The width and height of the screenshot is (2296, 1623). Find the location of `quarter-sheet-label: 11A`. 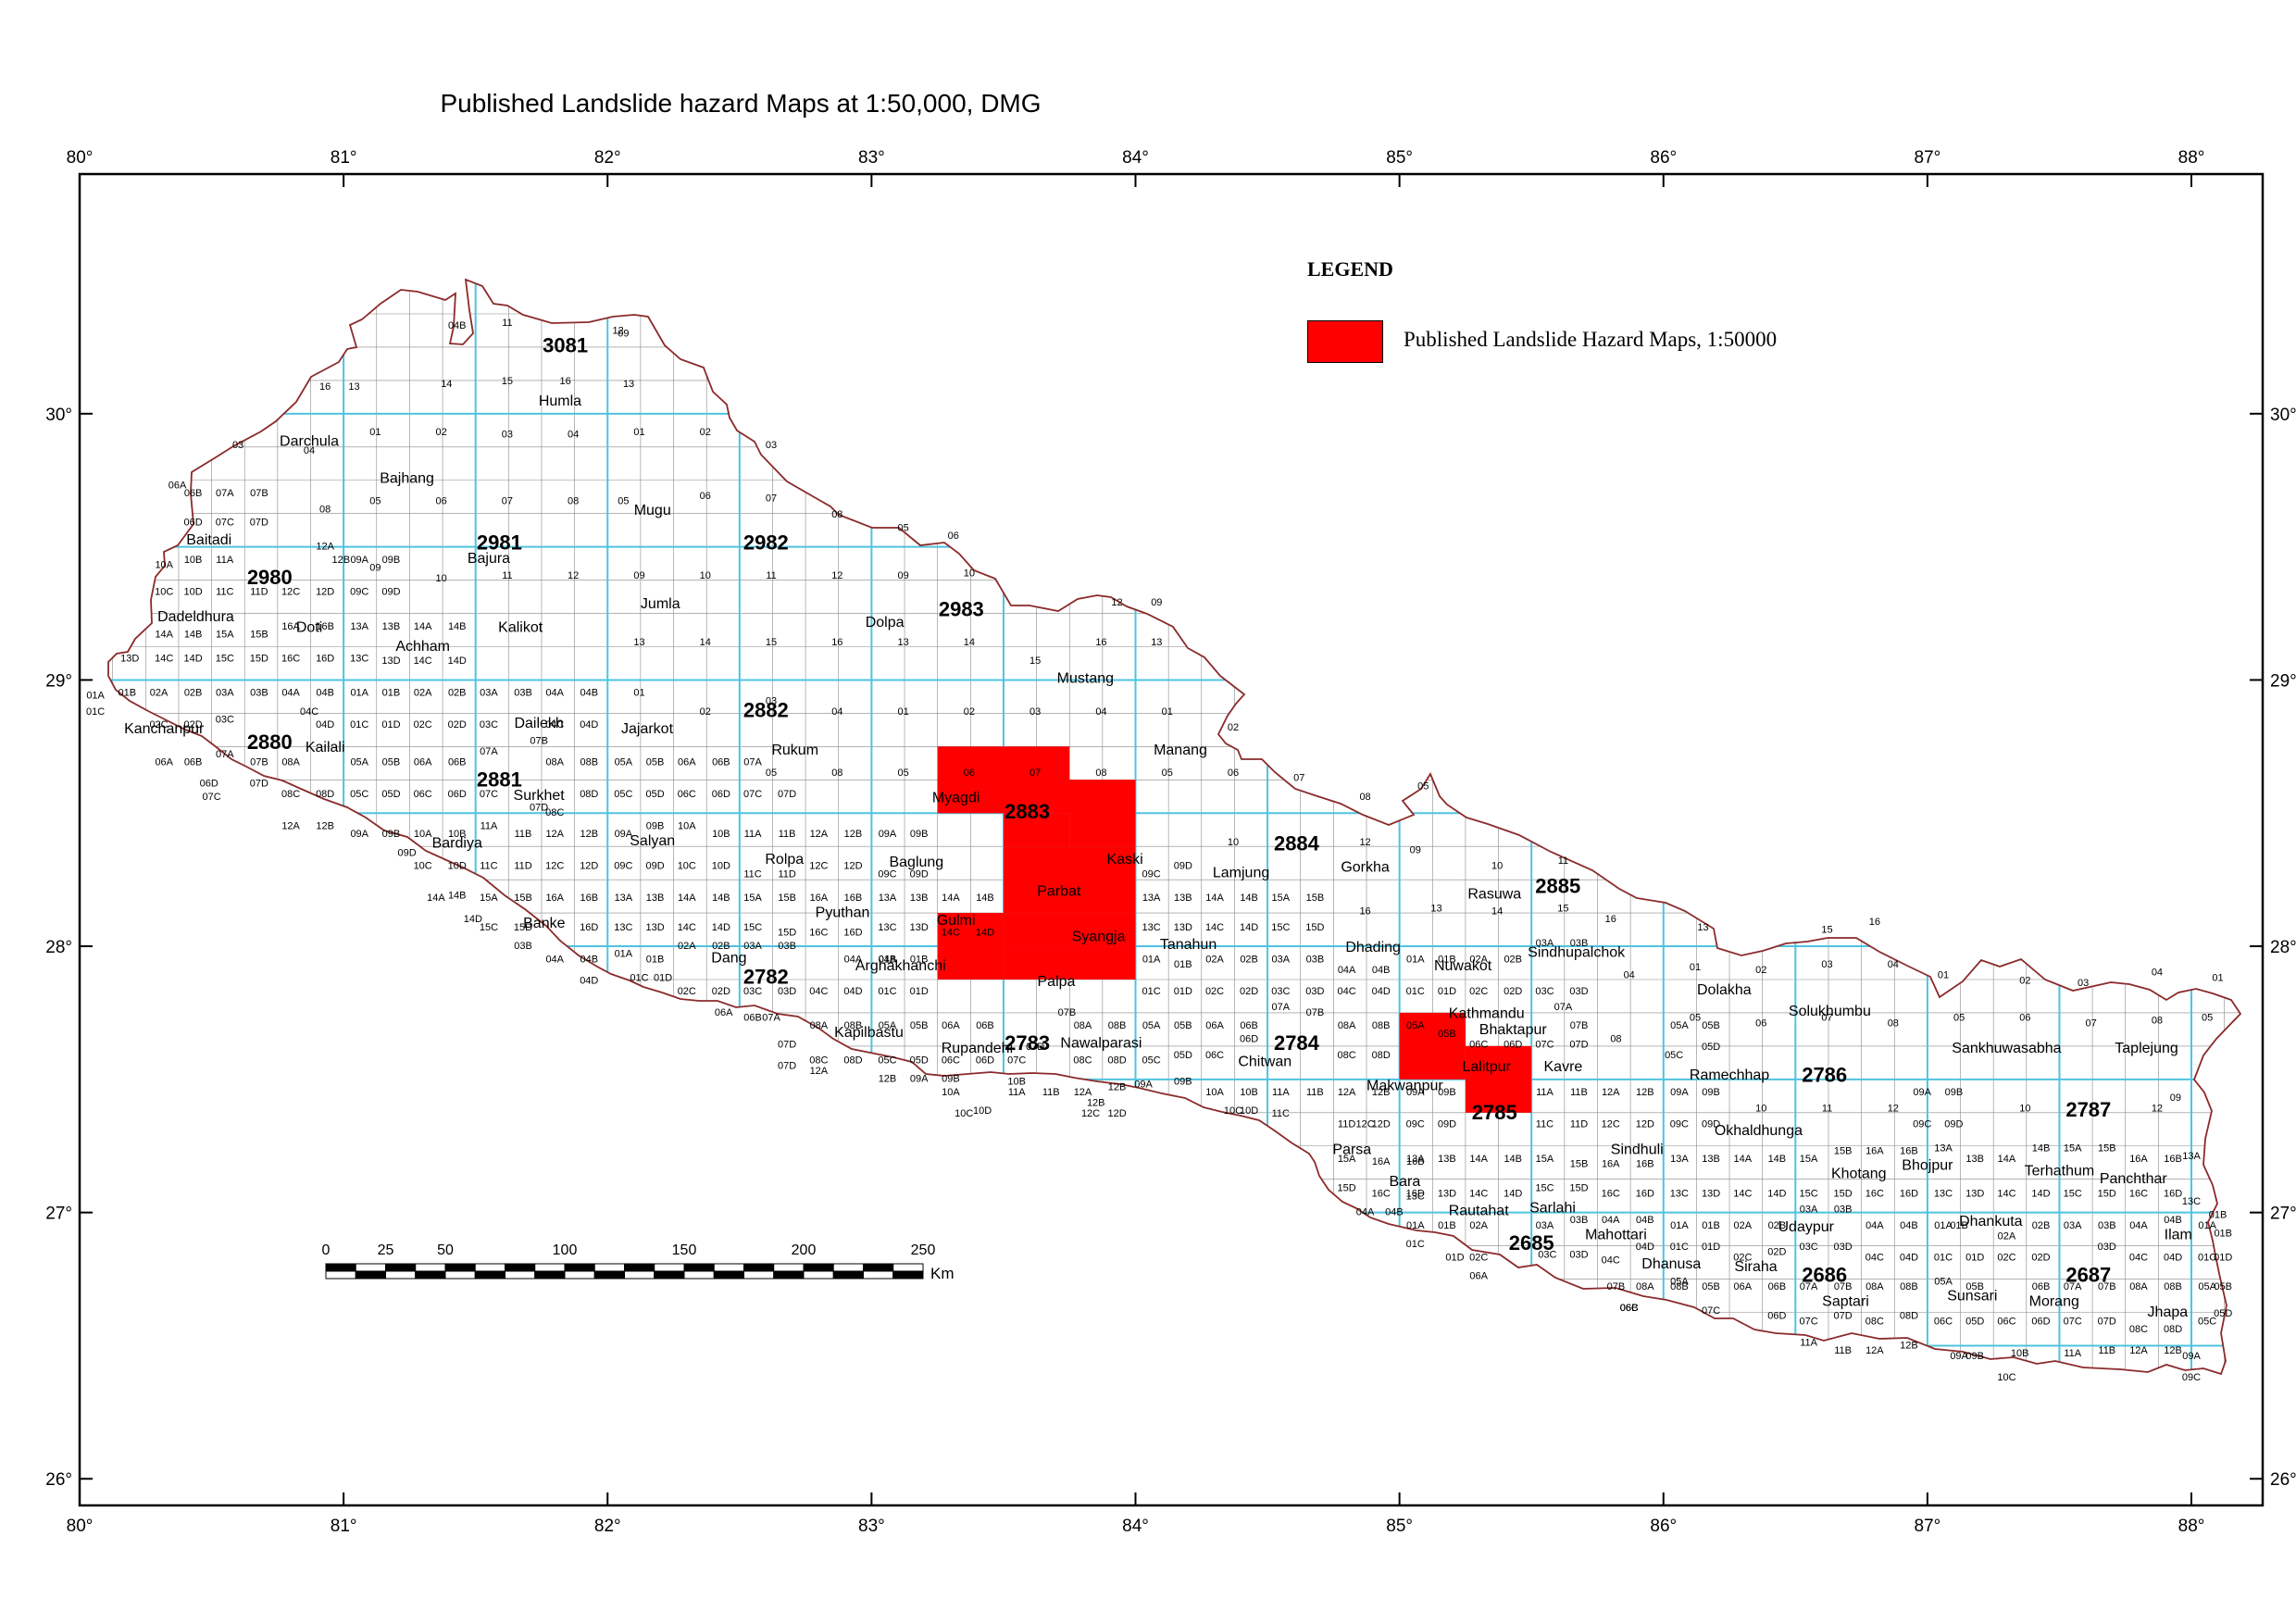

quarter-sheet-label: 11A is located at coordinates (2072, 1353).